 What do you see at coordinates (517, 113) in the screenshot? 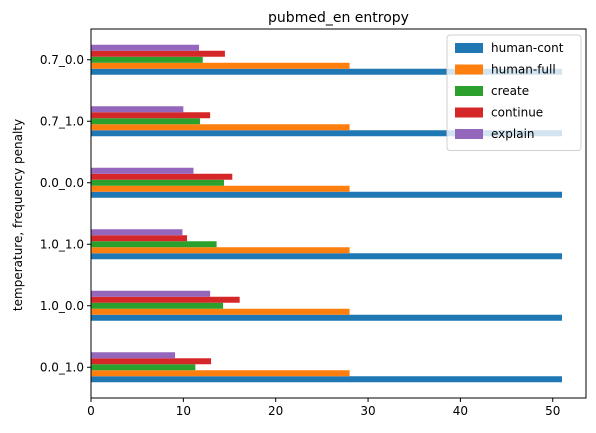
I see `legend-label-continue: continue` at bounding box center [517, 113].